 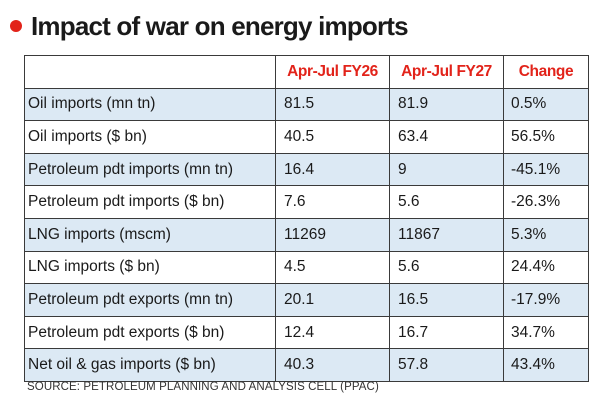 I want to click on cell-change: 43.4%, so click(x=546, y=365).